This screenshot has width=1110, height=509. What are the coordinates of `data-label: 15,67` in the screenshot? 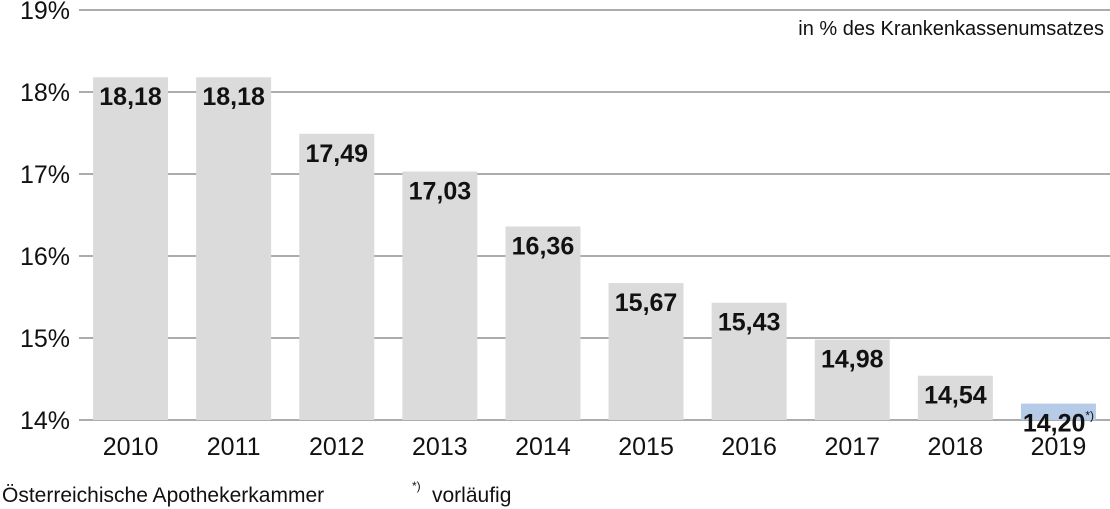 It's located at (646, 303).